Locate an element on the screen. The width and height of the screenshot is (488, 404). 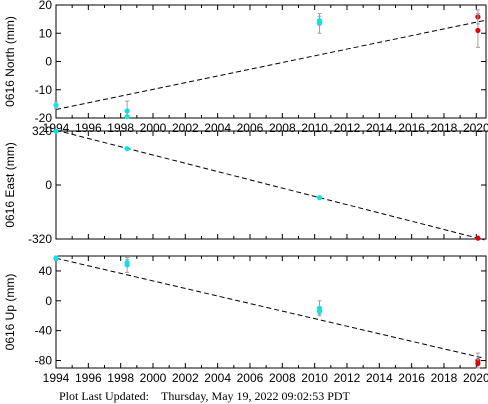
x-tick-label: 1996 is located at coordinates (88, 378).